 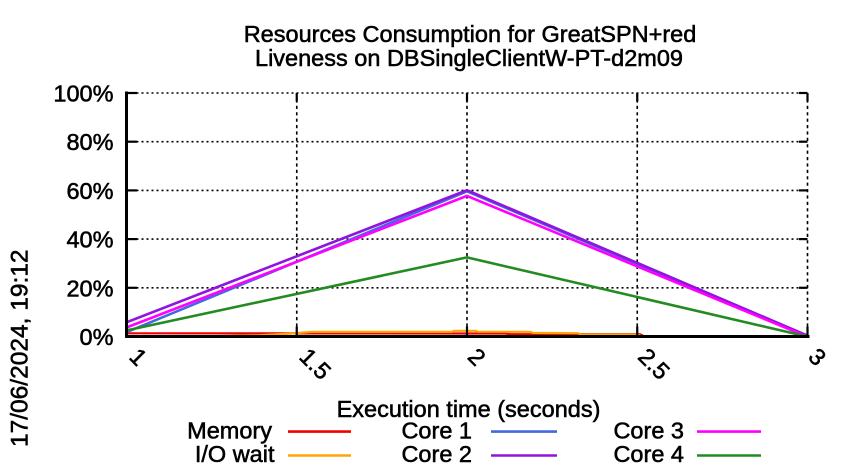 What do you see at coordinates (436, 431) in the screenshot?
I see `svg-text: Core 1` at bounding box center [436, 431].